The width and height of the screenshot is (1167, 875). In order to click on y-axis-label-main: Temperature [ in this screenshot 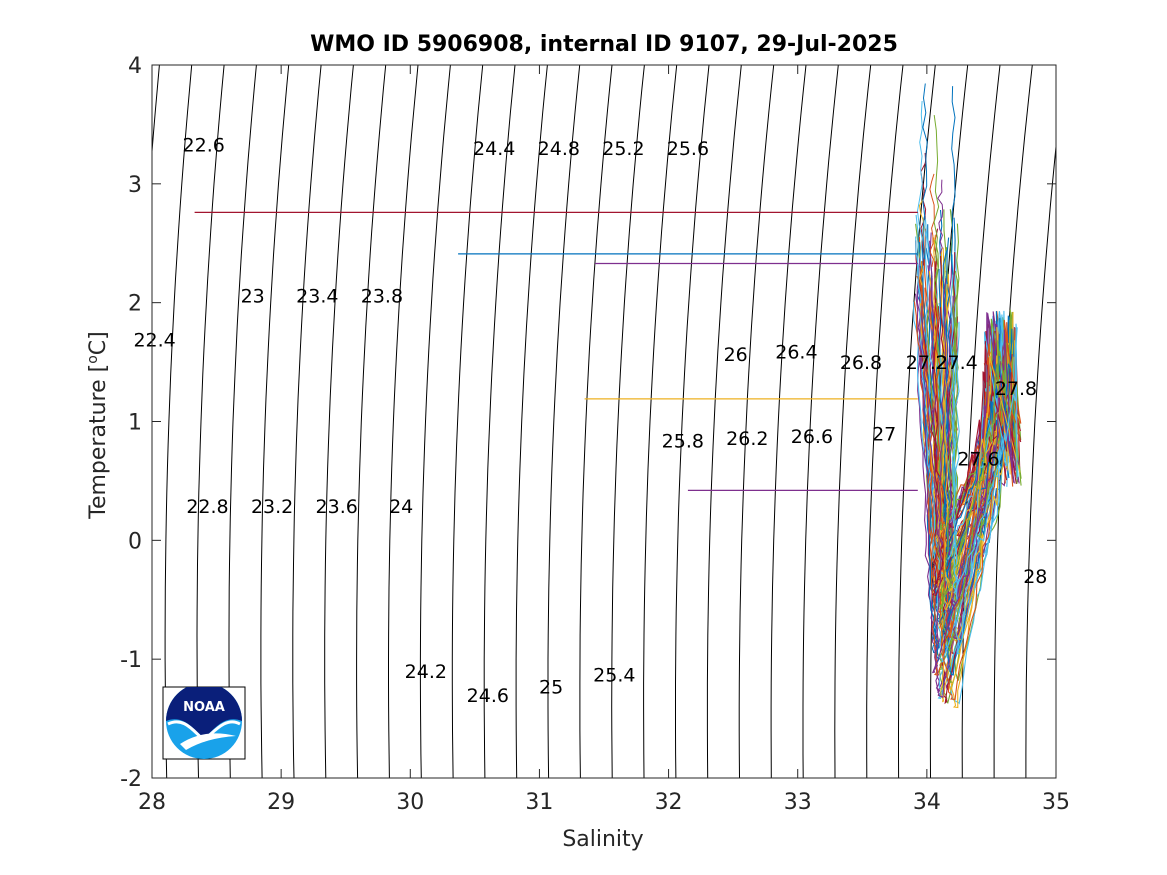, I will do `click(98, 442)`.